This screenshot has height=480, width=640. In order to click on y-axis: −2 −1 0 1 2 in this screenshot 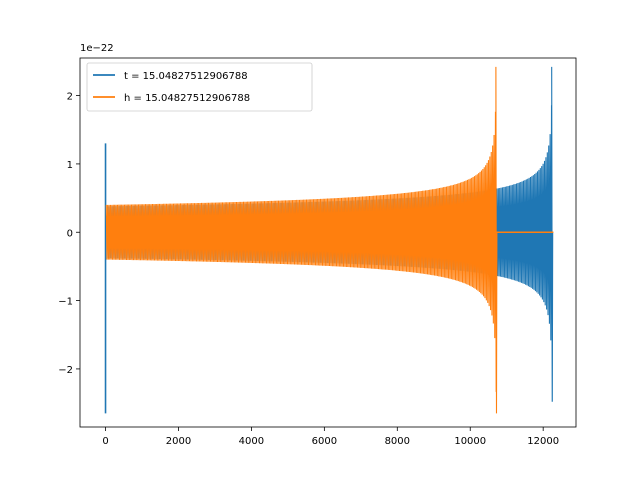, I will do `click(69, 234)`.